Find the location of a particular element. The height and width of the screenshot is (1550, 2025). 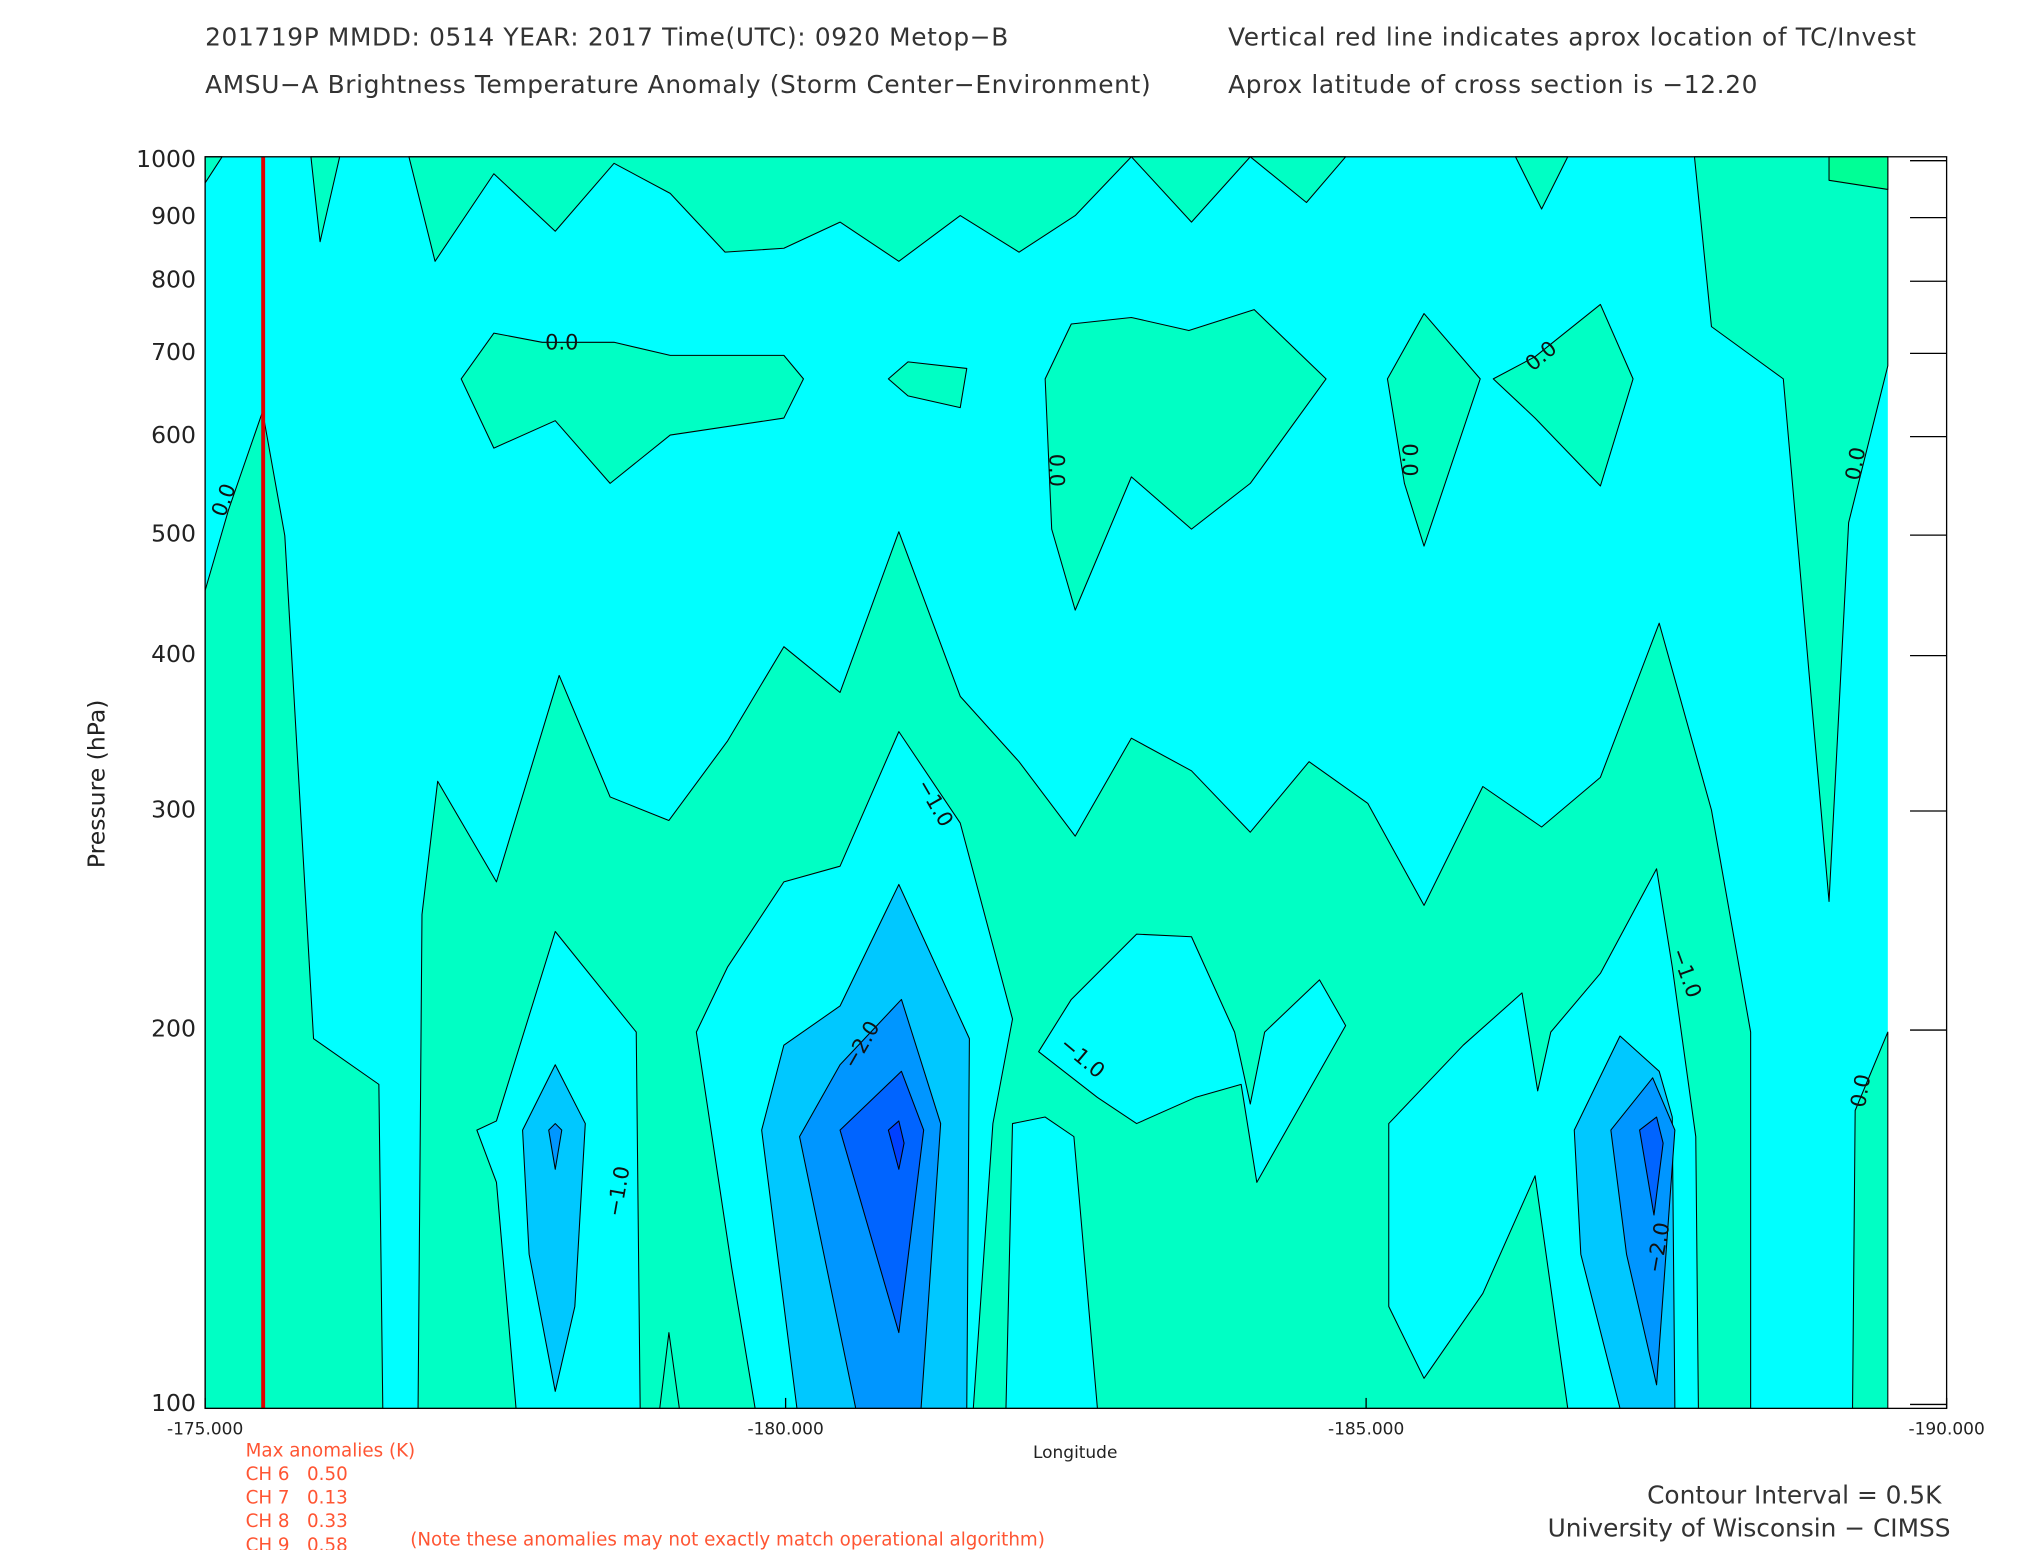

y-tick-label: 600 is located at coordinates (173, 435).